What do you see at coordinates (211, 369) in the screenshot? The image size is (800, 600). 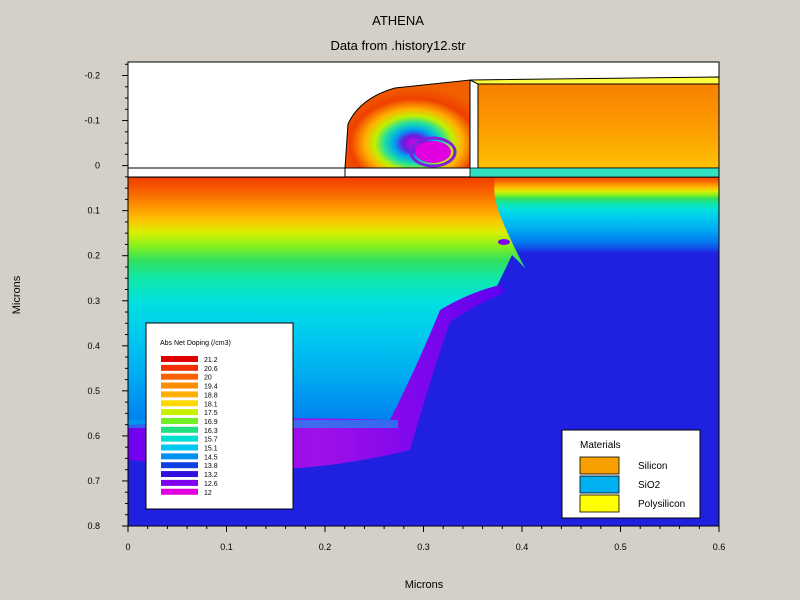 I see `colorbar-label: 20.6` at bounding box center [211, 369].